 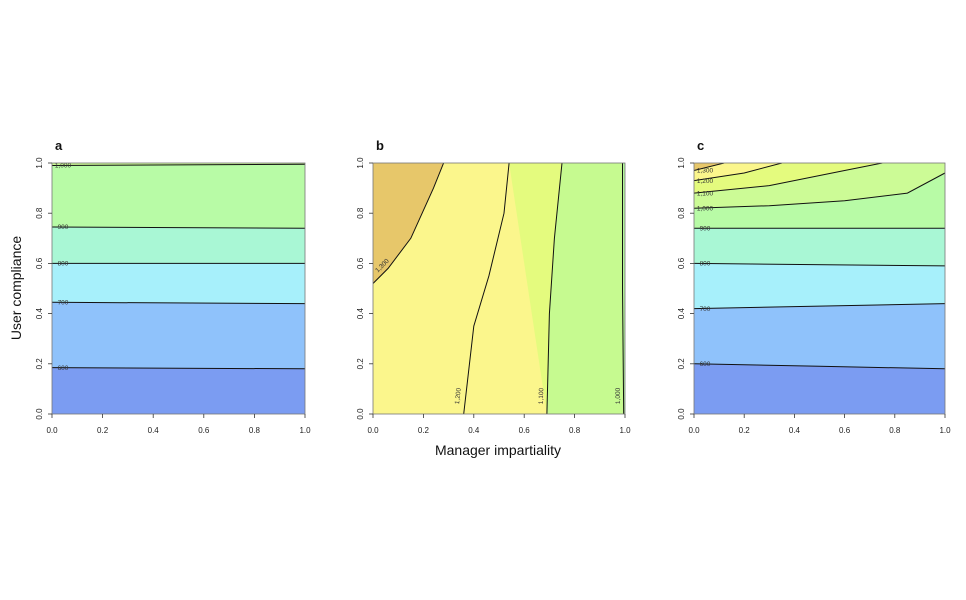 I want to click on panel-label: b, so click(x=380, y=145).